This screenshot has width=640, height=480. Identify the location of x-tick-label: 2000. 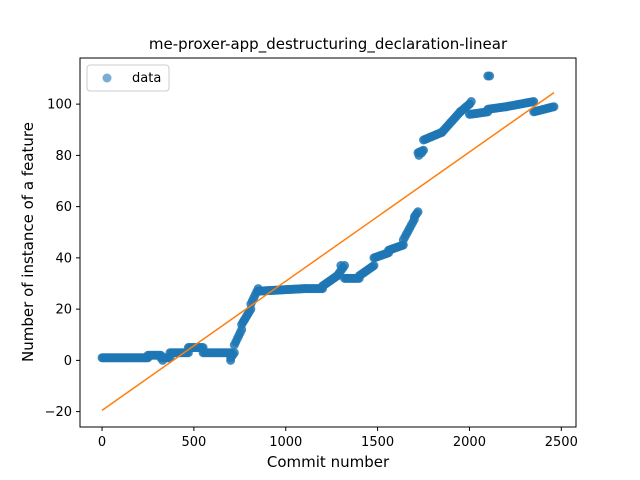
(469, 442).